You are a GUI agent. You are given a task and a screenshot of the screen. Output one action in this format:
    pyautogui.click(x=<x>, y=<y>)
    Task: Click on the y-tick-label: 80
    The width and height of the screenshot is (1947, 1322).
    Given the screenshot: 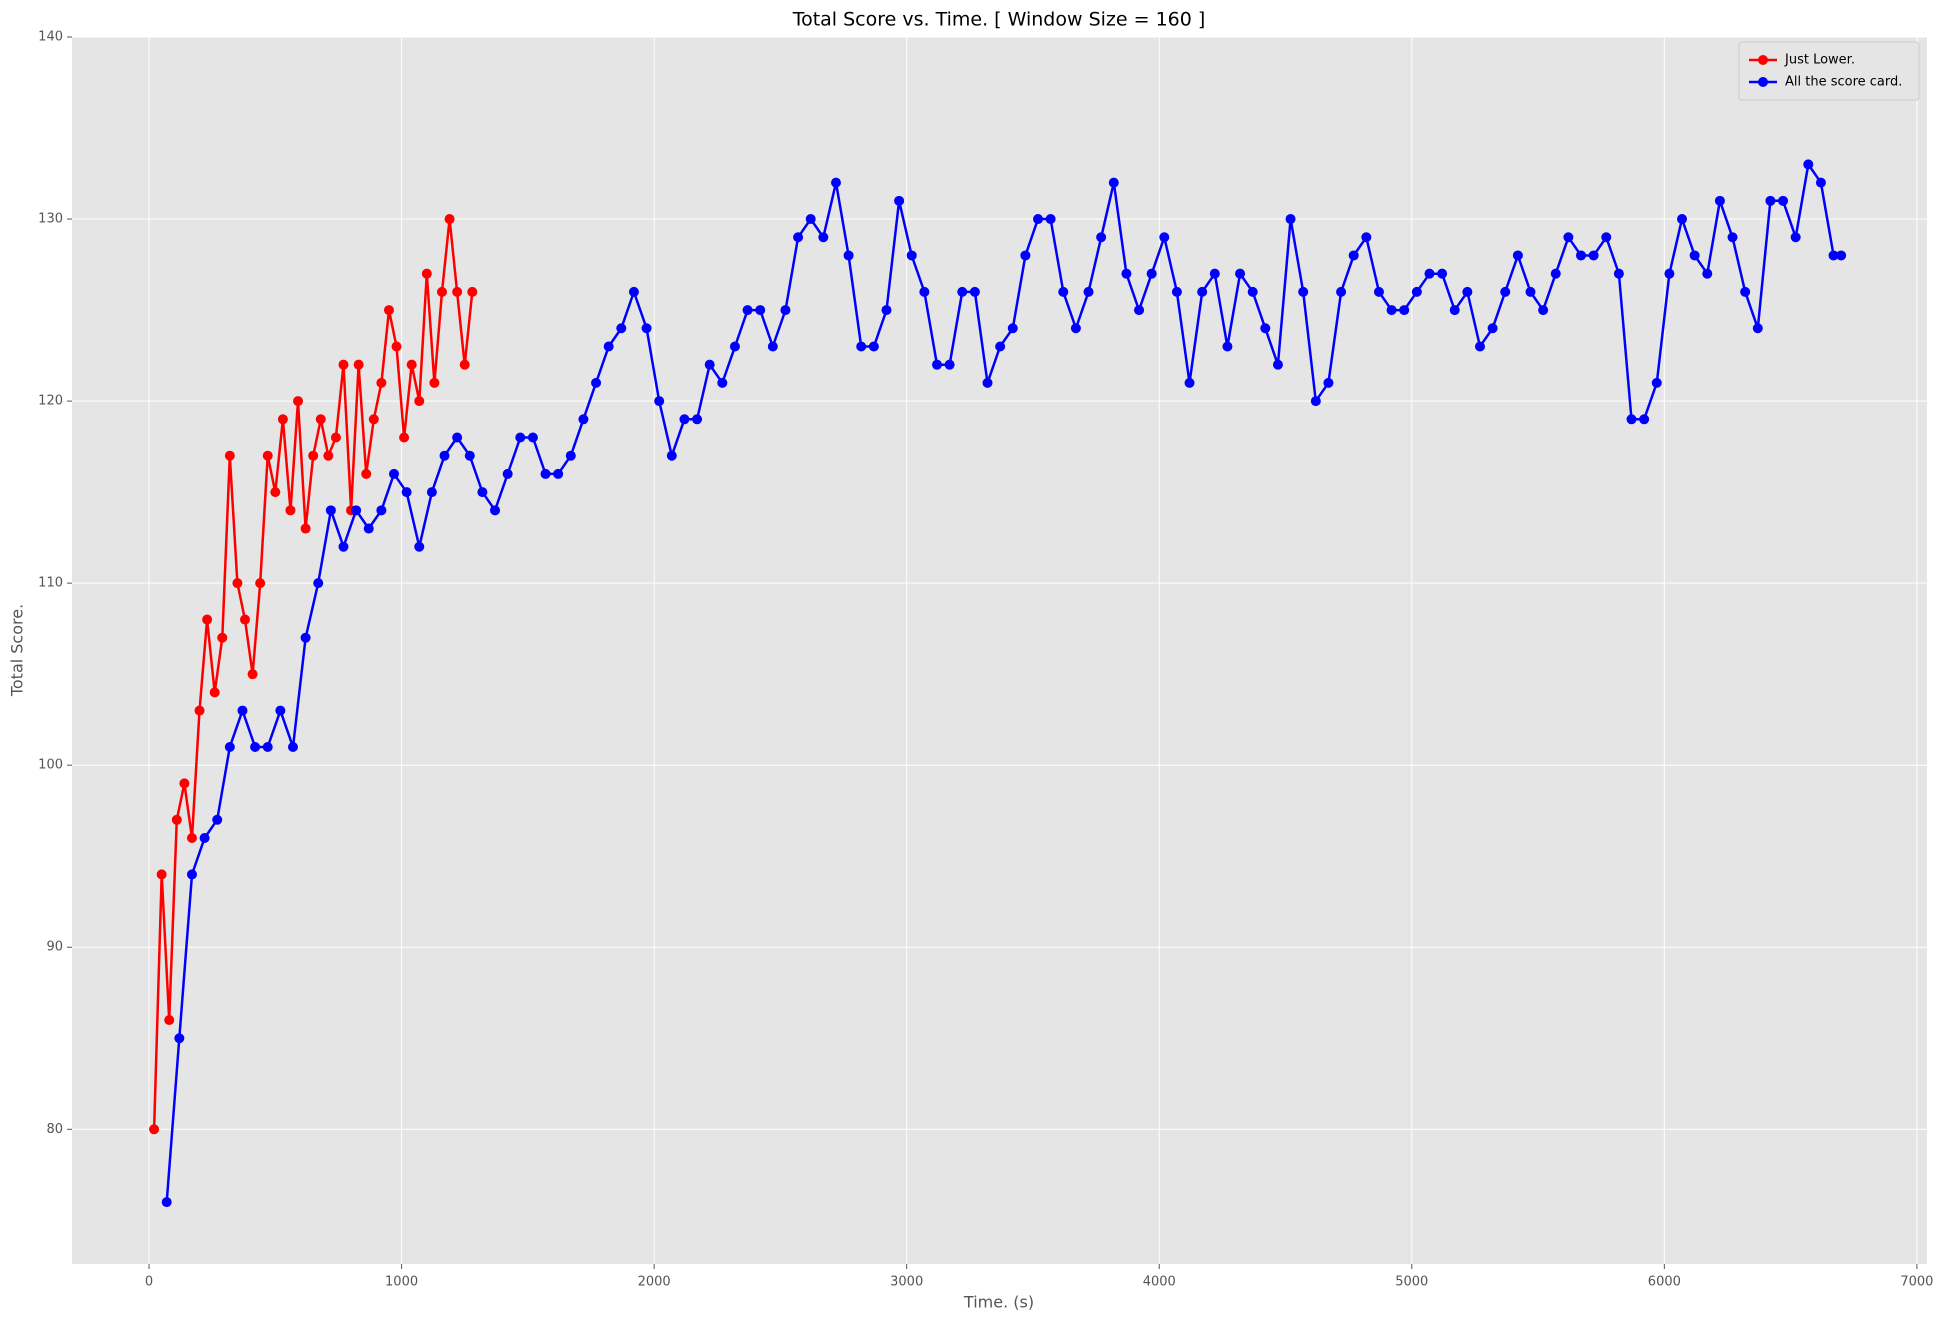 What is the action you would take?
    pyautogui.click(x=54, y=1129)
    